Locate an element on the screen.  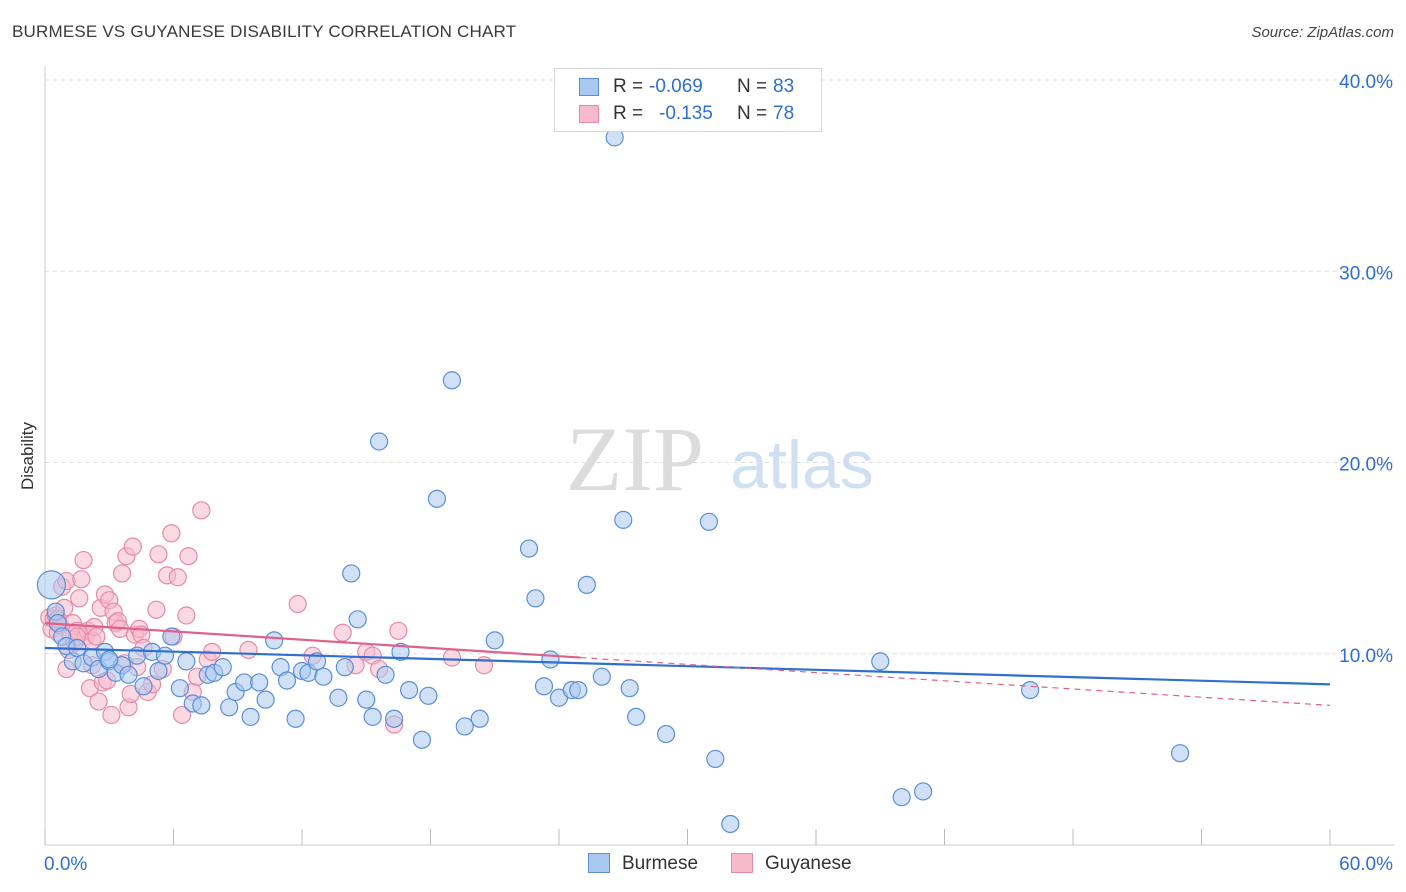
watermark-zip: ZIP is located at coordinates (635, 459).